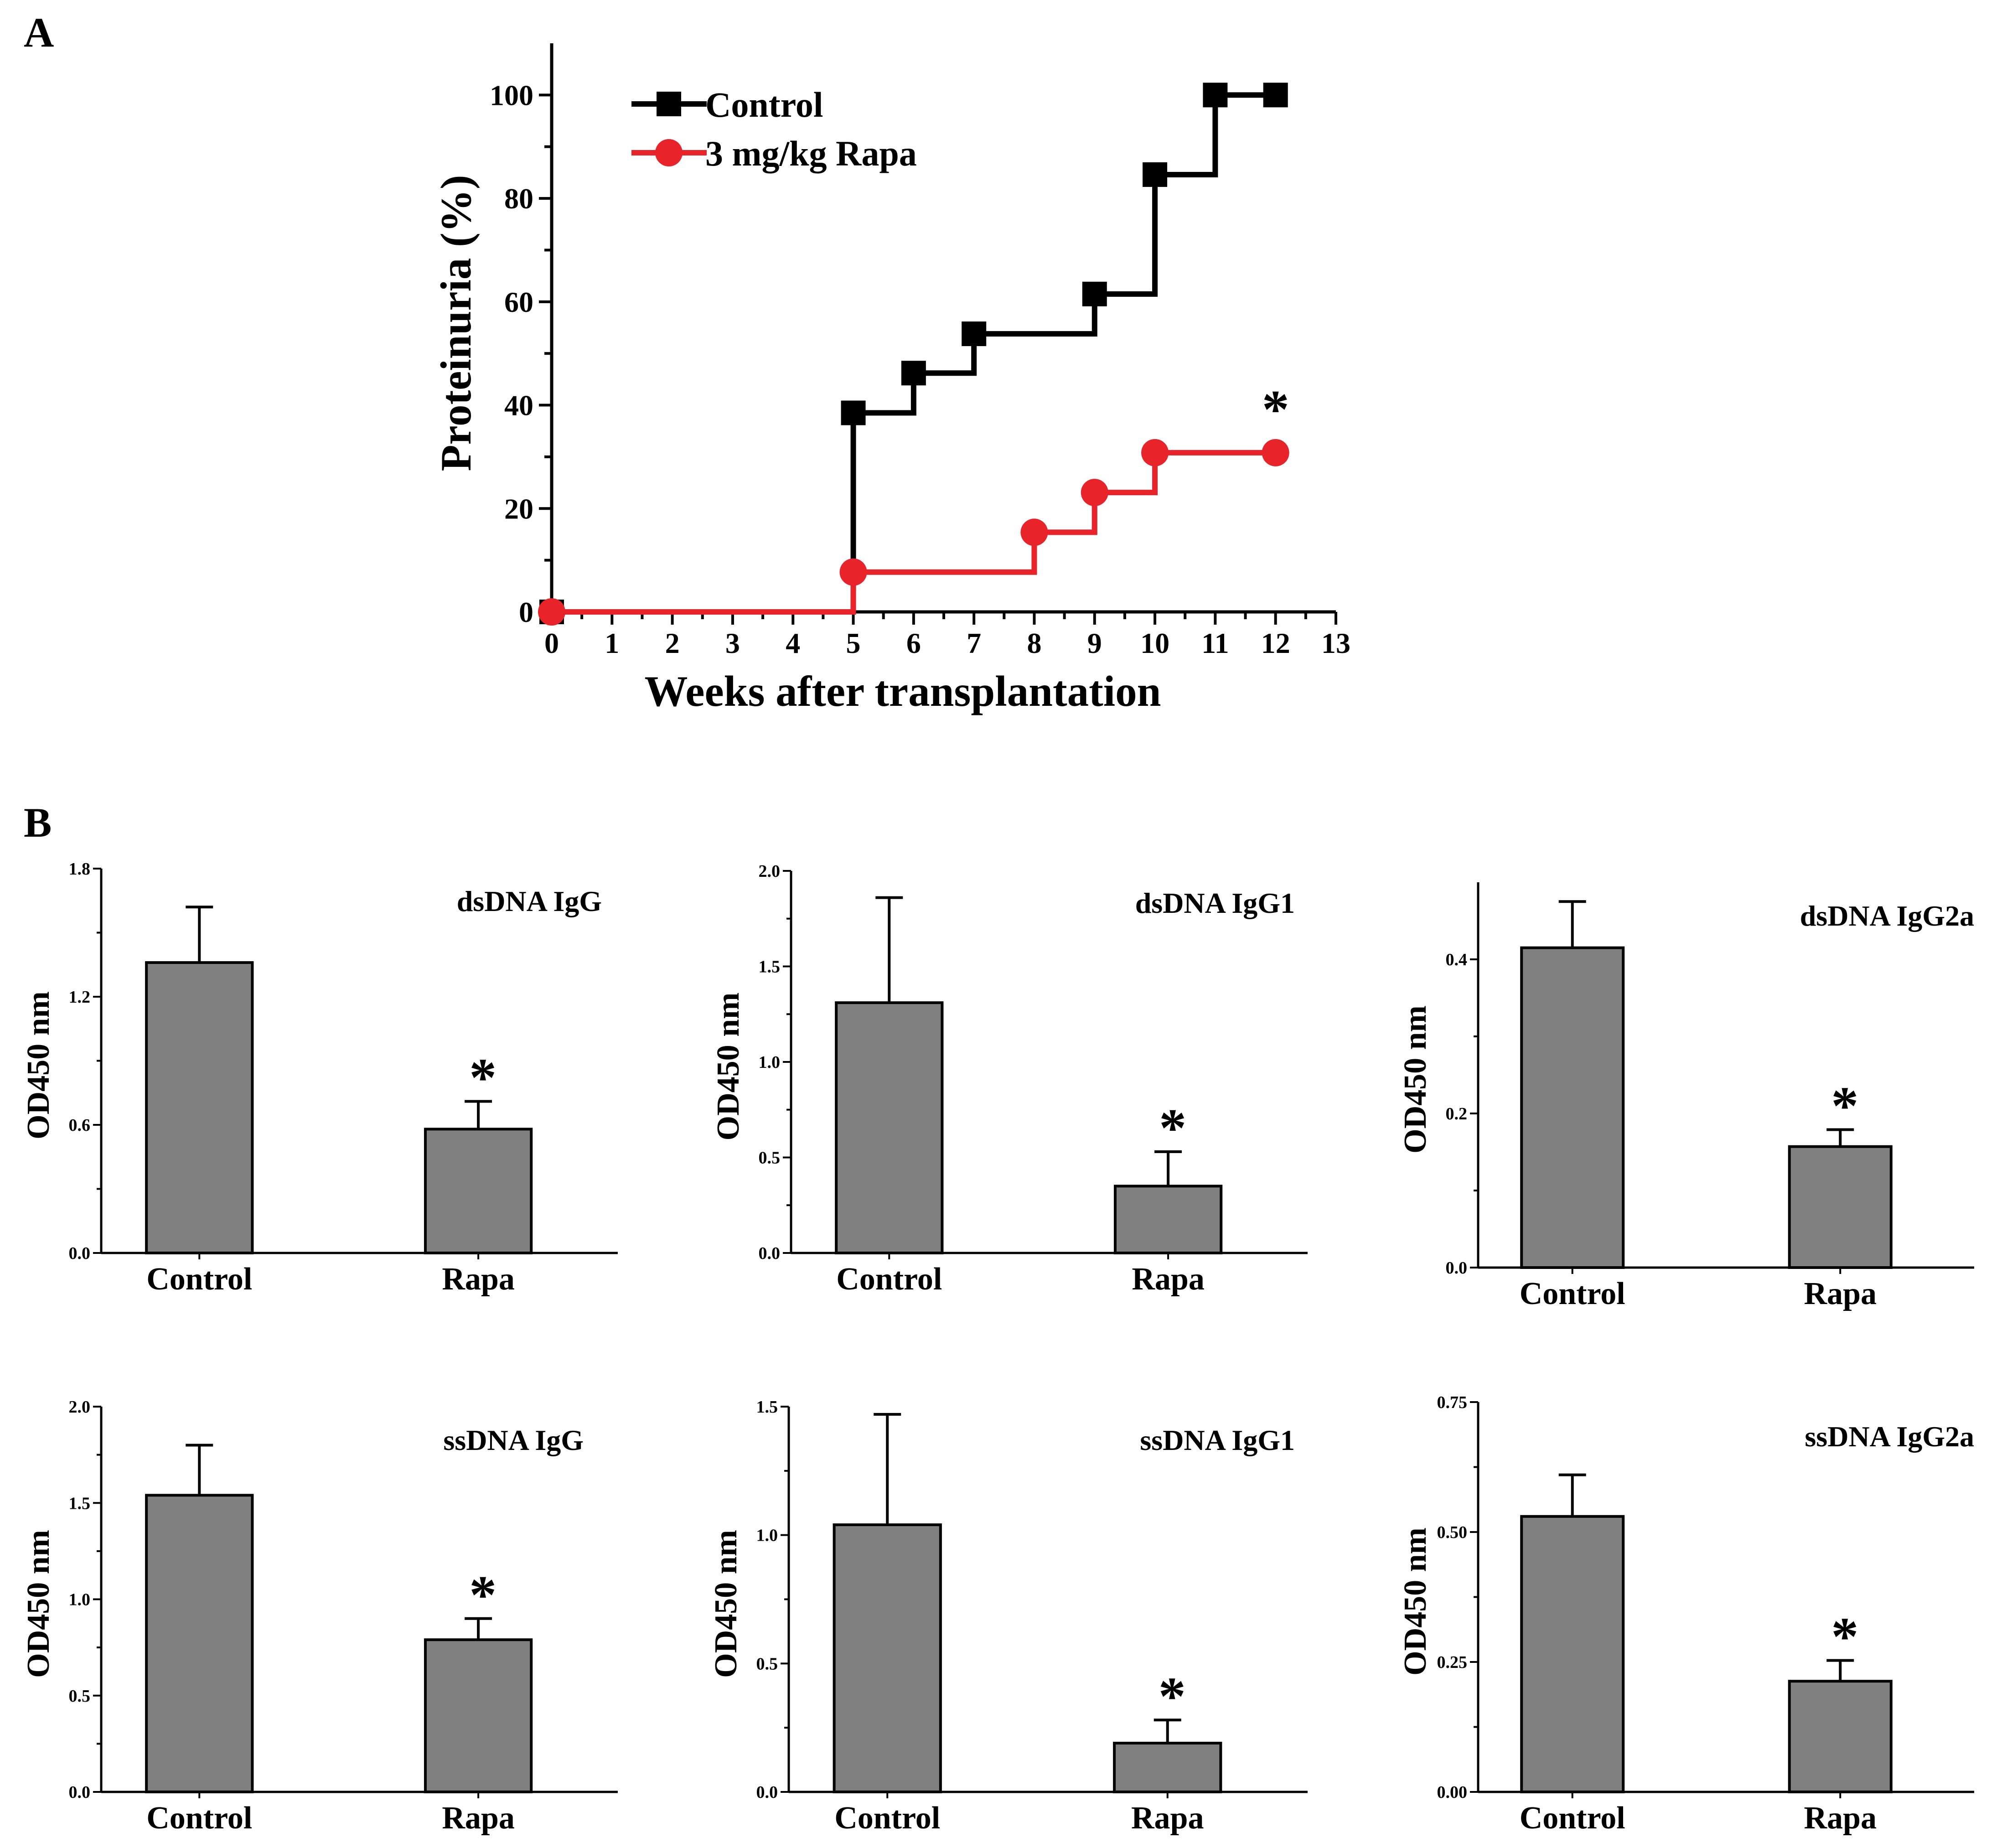 This screenshot has height=1848, width=2002. Describe the element at coordinates (1889, 1436) in the screenshot. I see `chart-title: ssDNA IgG2a` at that location.